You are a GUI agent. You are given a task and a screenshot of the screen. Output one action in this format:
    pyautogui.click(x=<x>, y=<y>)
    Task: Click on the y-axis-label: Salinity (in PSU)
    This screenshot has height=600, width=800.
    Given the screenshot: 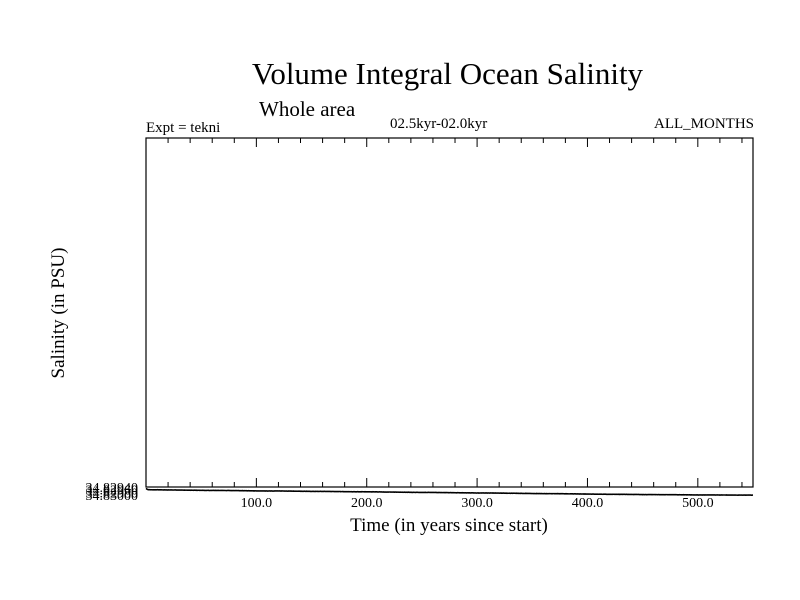 What is the action you would take?
    pyautogui.click(x=58, y=313)
    